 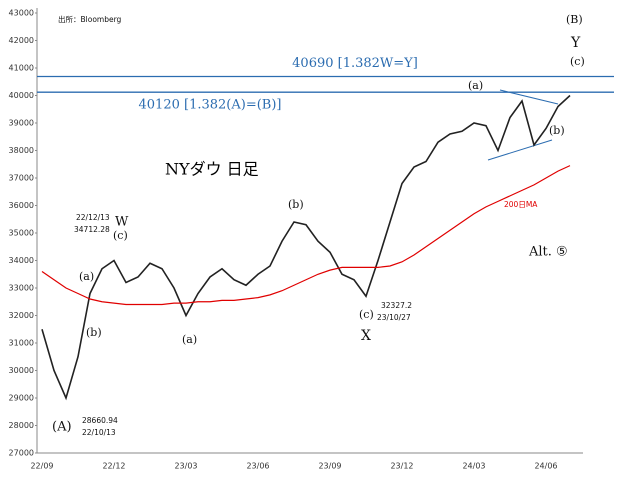 What do you see at coordinates (21, 40) in the screenshot?
I see `y-tick-label: 42000` at bounding box center [21, 40].